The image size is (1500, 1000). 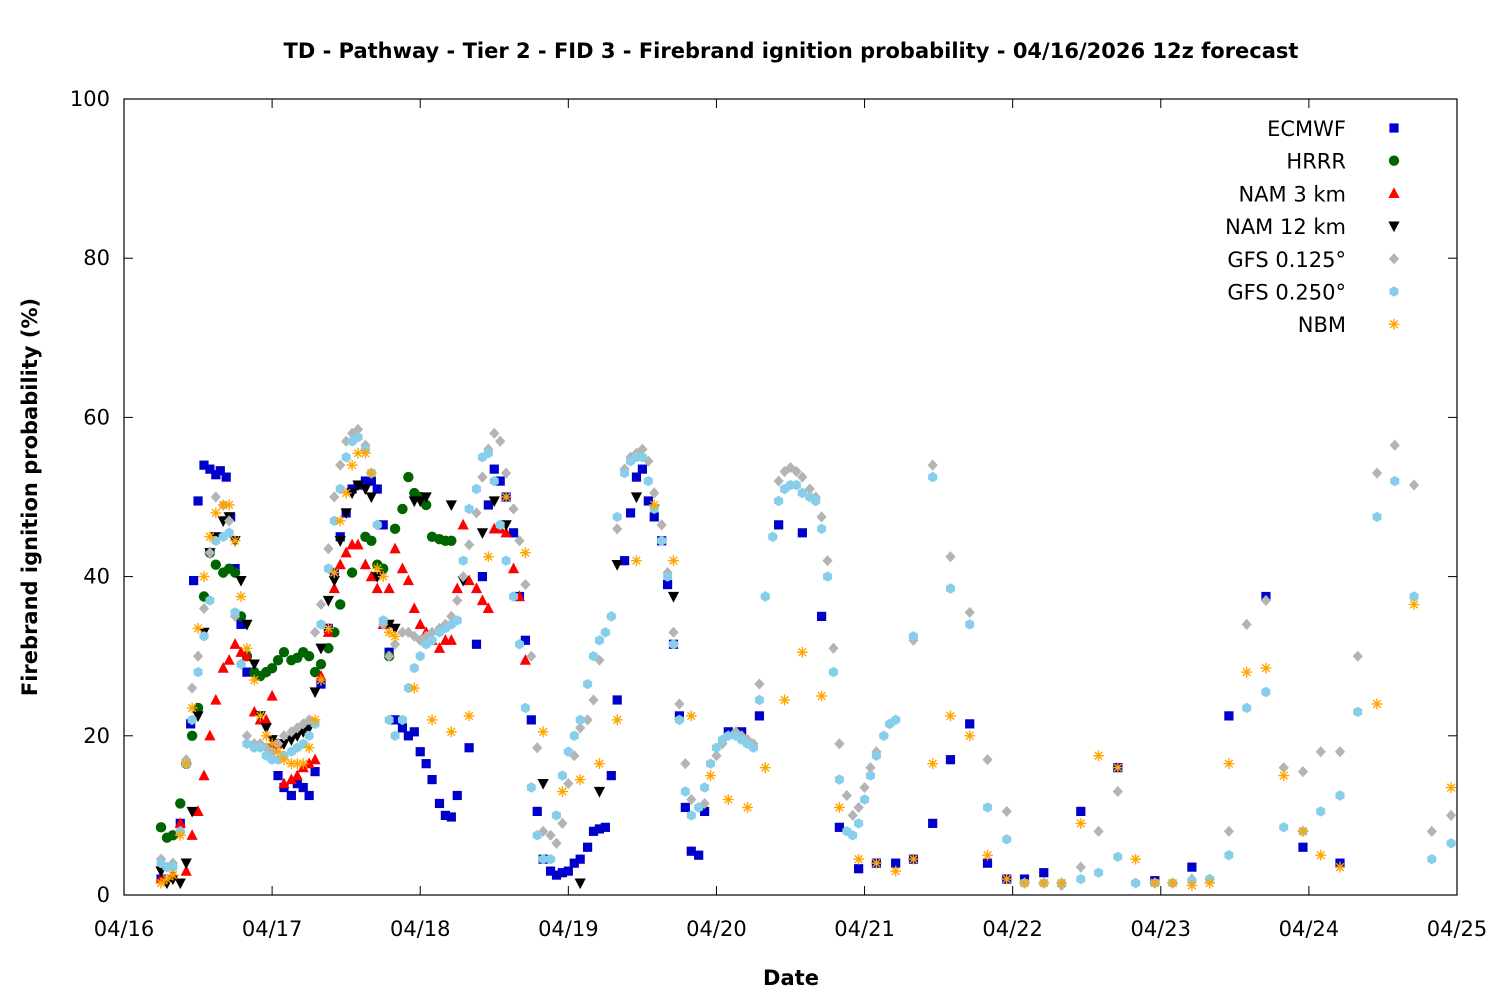 What do you see at coordinates (272, 929) in the screenshot?
I see `x-tick-label: 04/17` at bounding box center [272, 929].